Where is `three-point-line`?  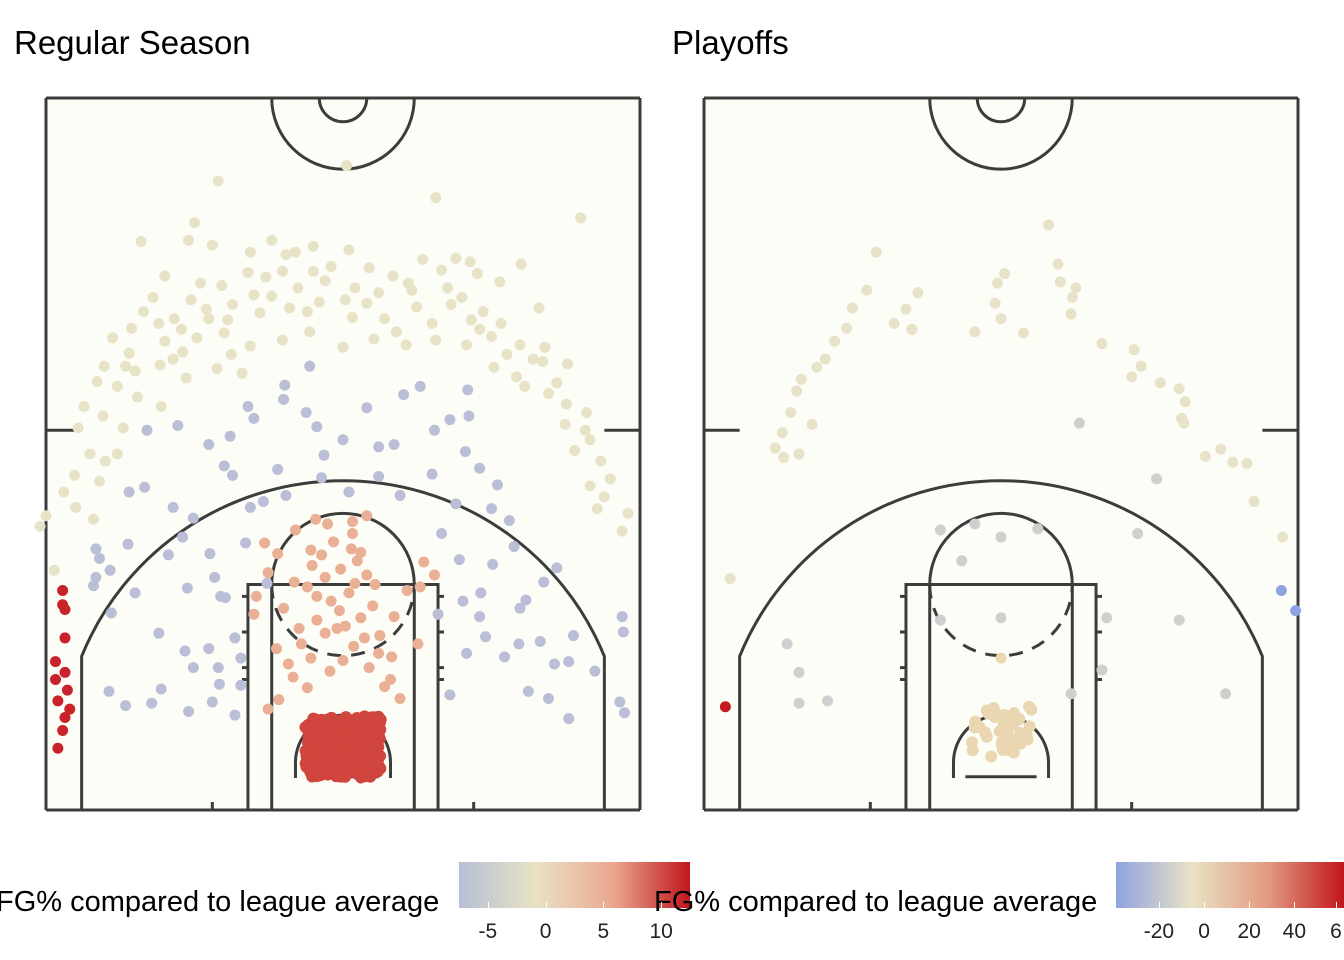
three-point-line is located at coordinates (1001, 644).